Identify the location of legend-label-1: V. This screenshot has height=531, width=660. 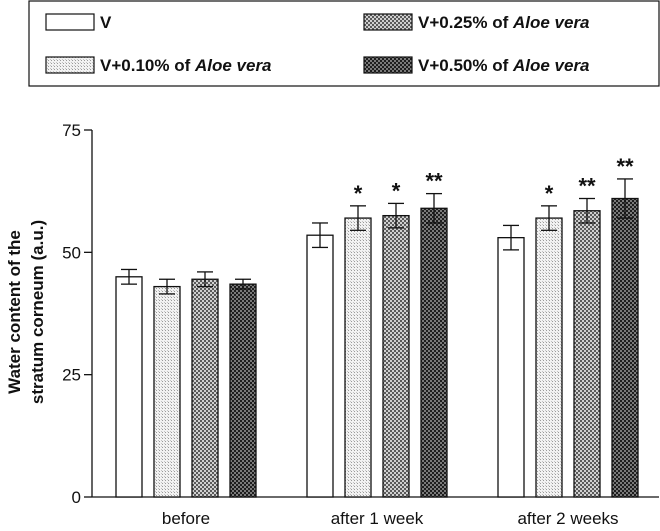
(106, 22).